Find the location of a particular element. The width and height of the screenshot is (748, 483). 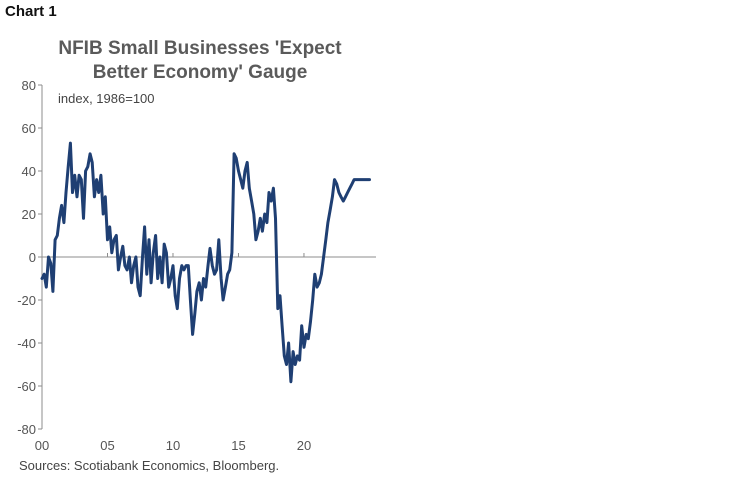

x-tick-label: 20 is located at coordinates (304, 445).